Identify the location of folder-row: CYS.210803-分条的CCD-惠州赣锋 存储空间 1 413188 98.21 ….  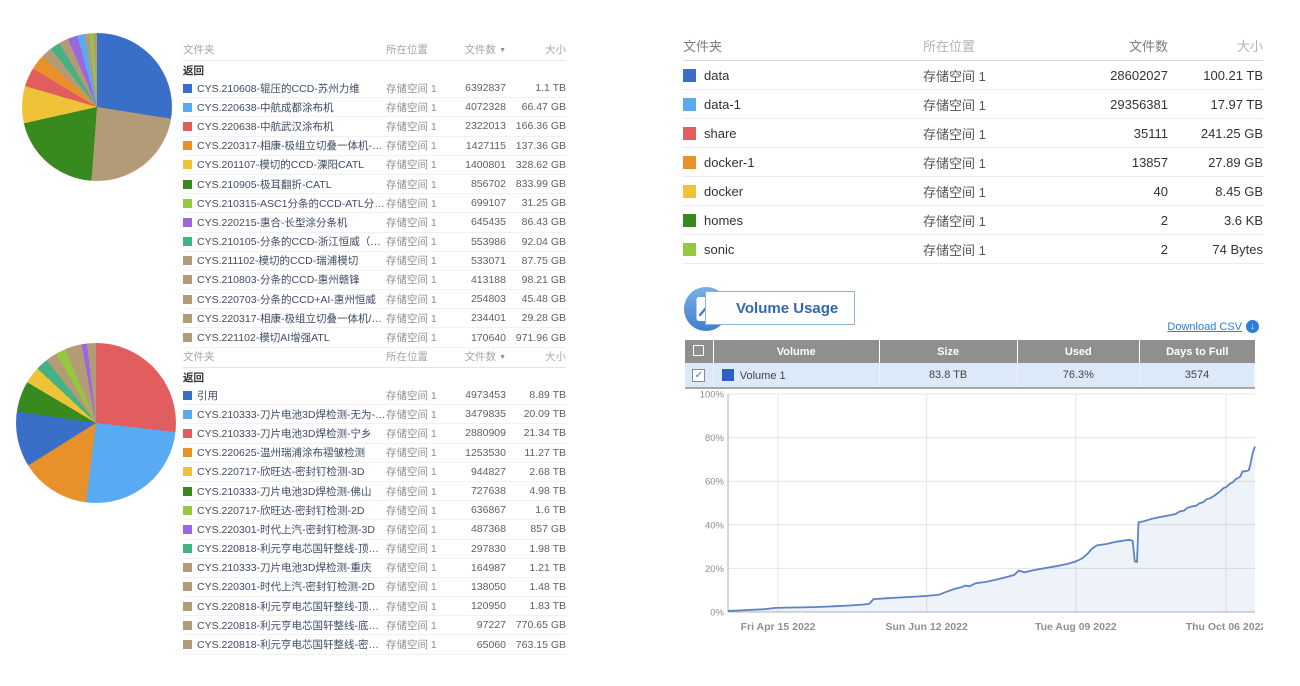
(374, 281).